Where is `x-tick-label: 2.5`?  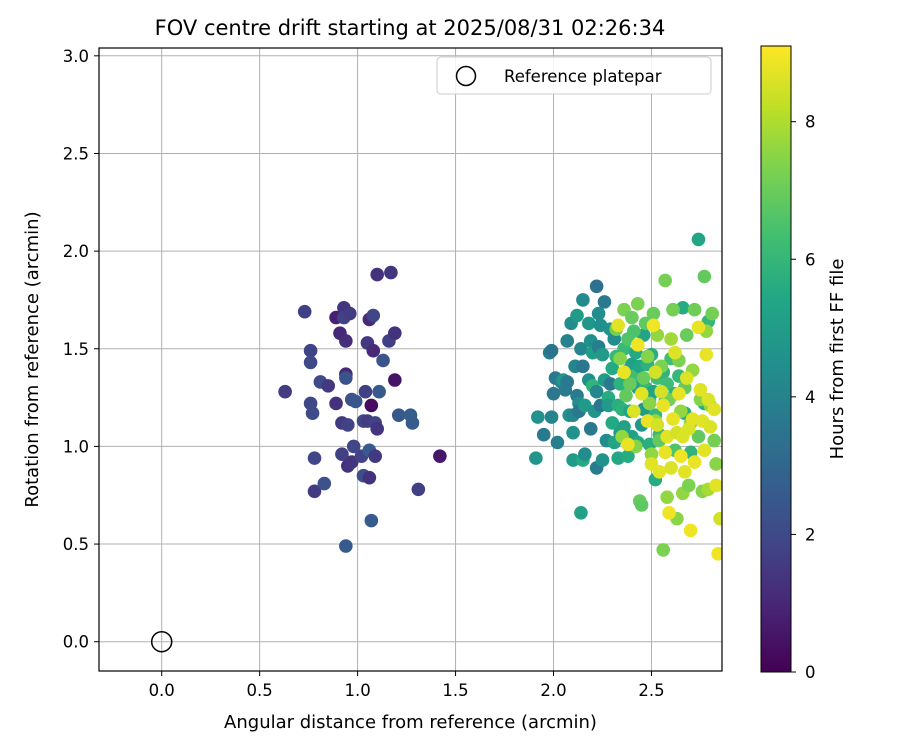 x-tick-label: 2.5 is located at coordinates (651, 690).